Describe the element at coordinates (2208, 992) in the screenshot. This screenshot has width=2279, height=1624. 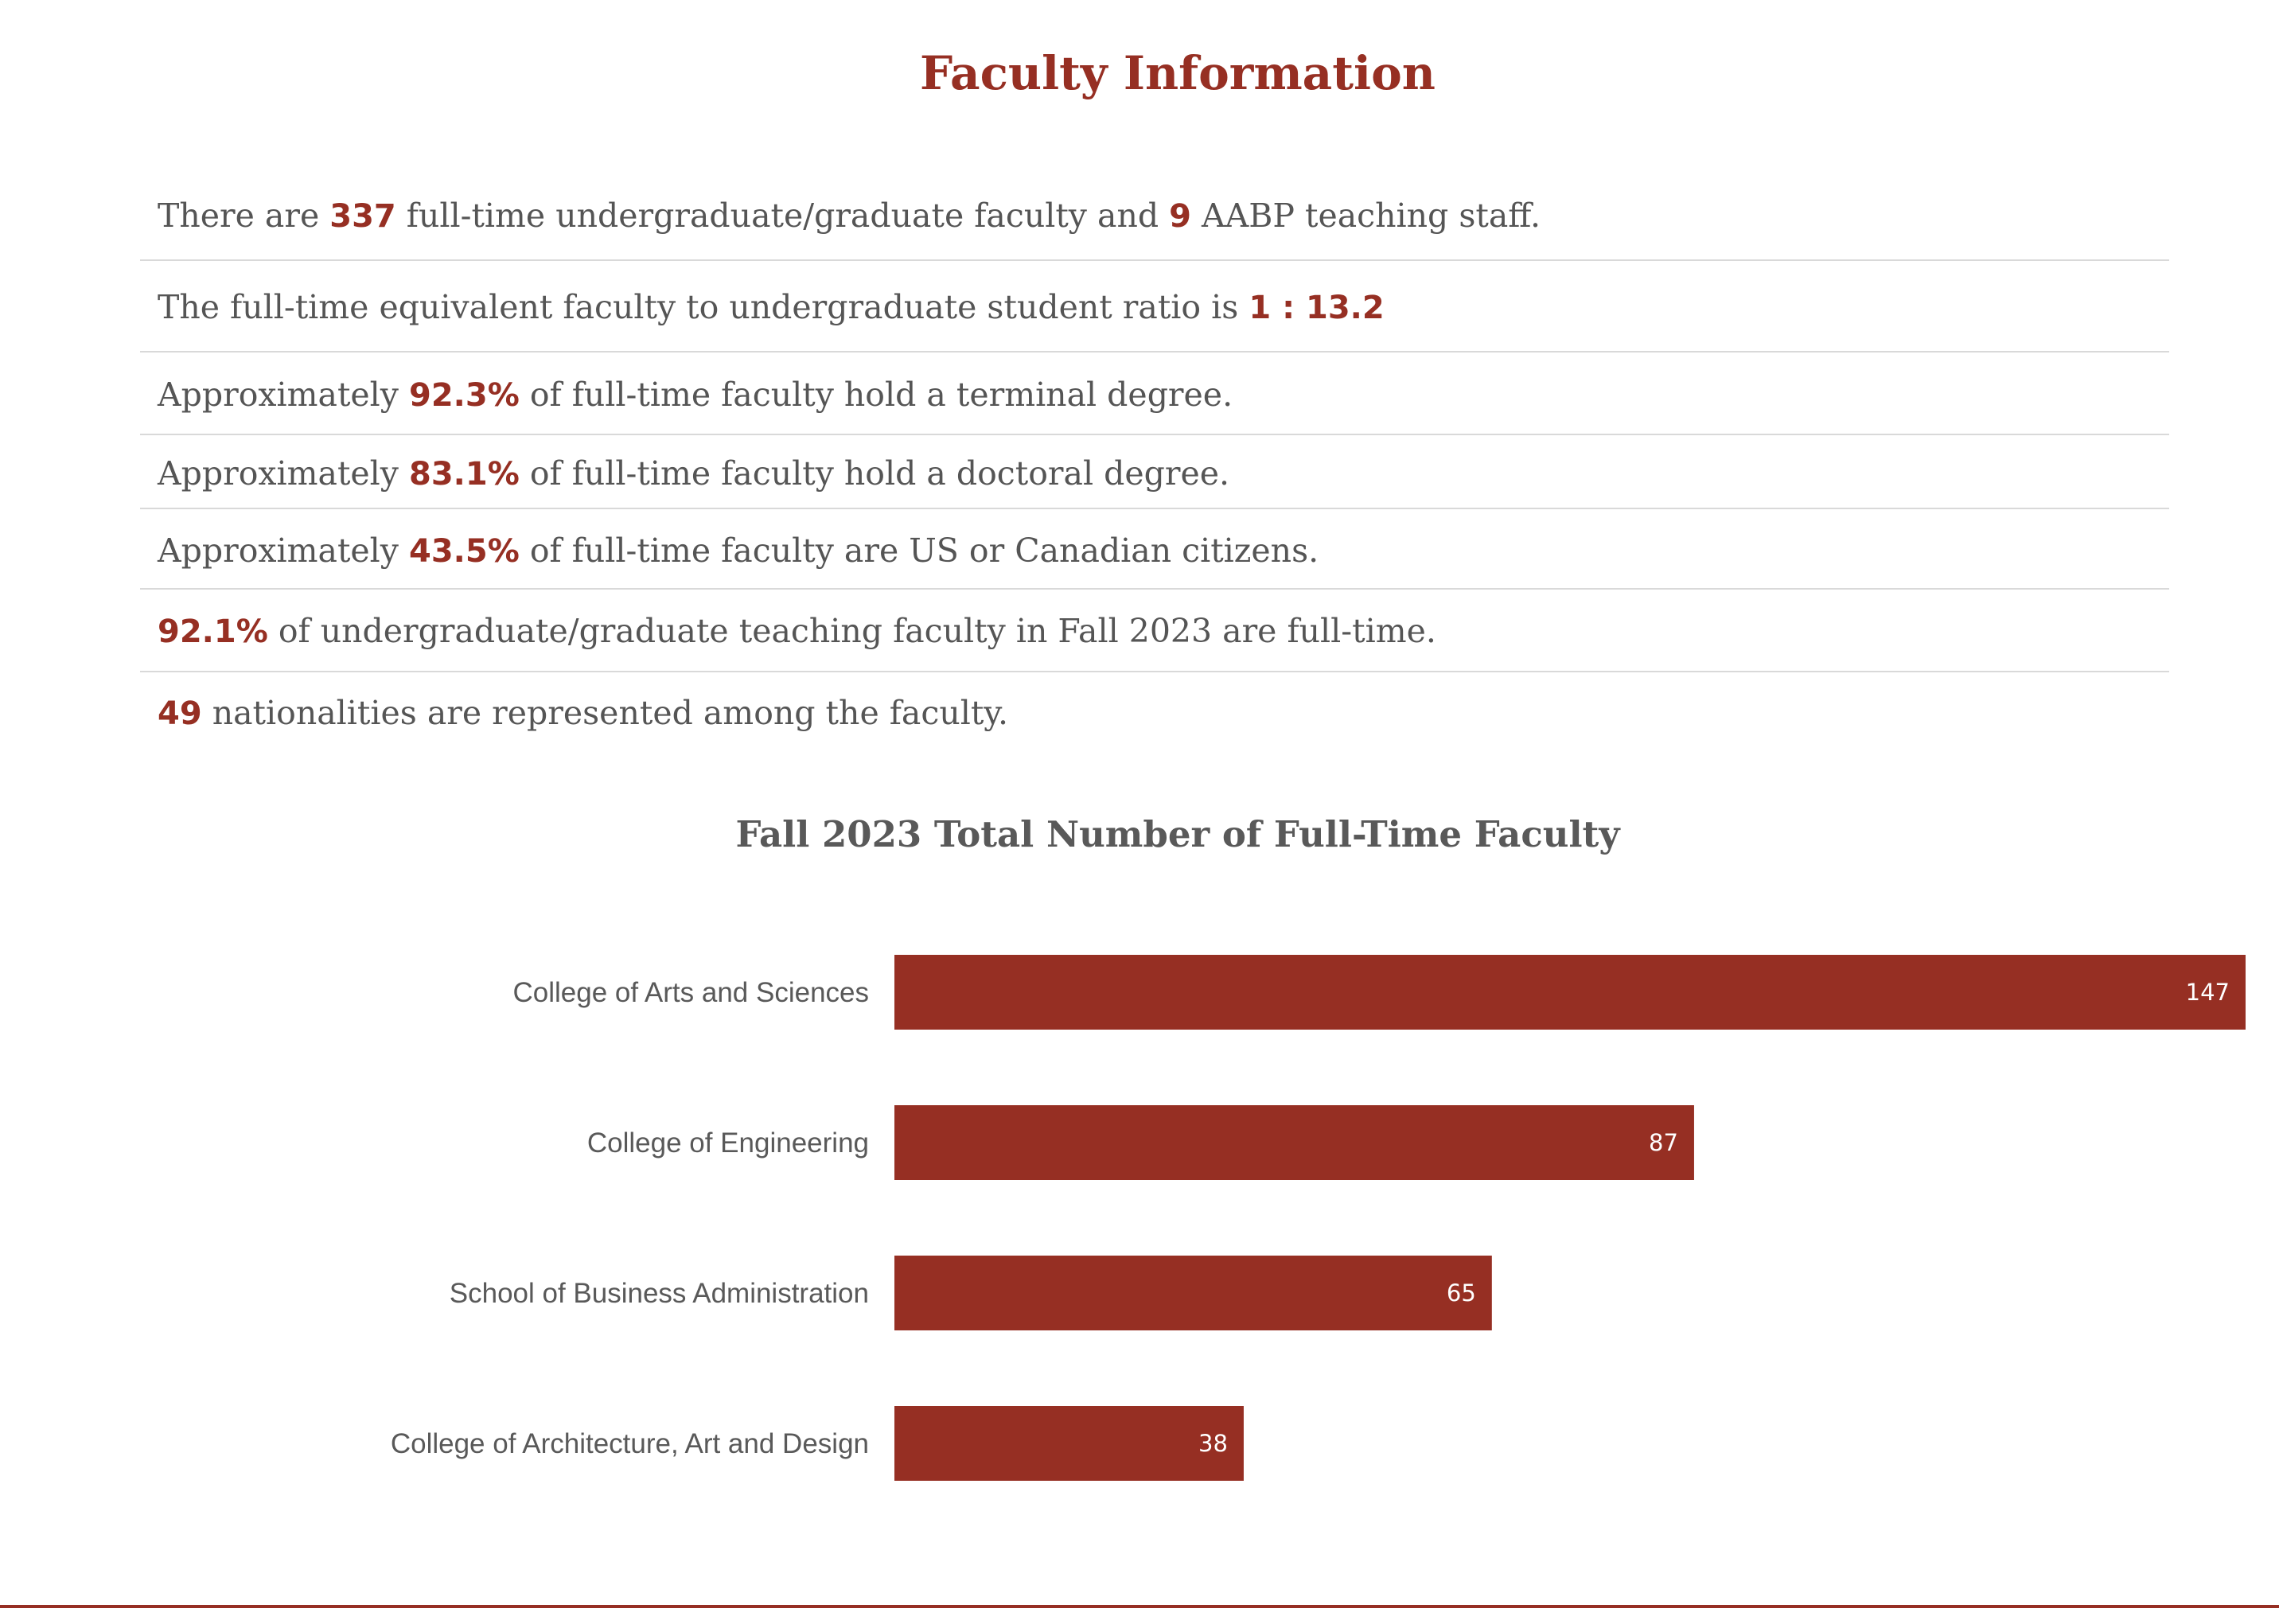
I see `value-label-college-of-arts-and-sciences: 147` at that location.